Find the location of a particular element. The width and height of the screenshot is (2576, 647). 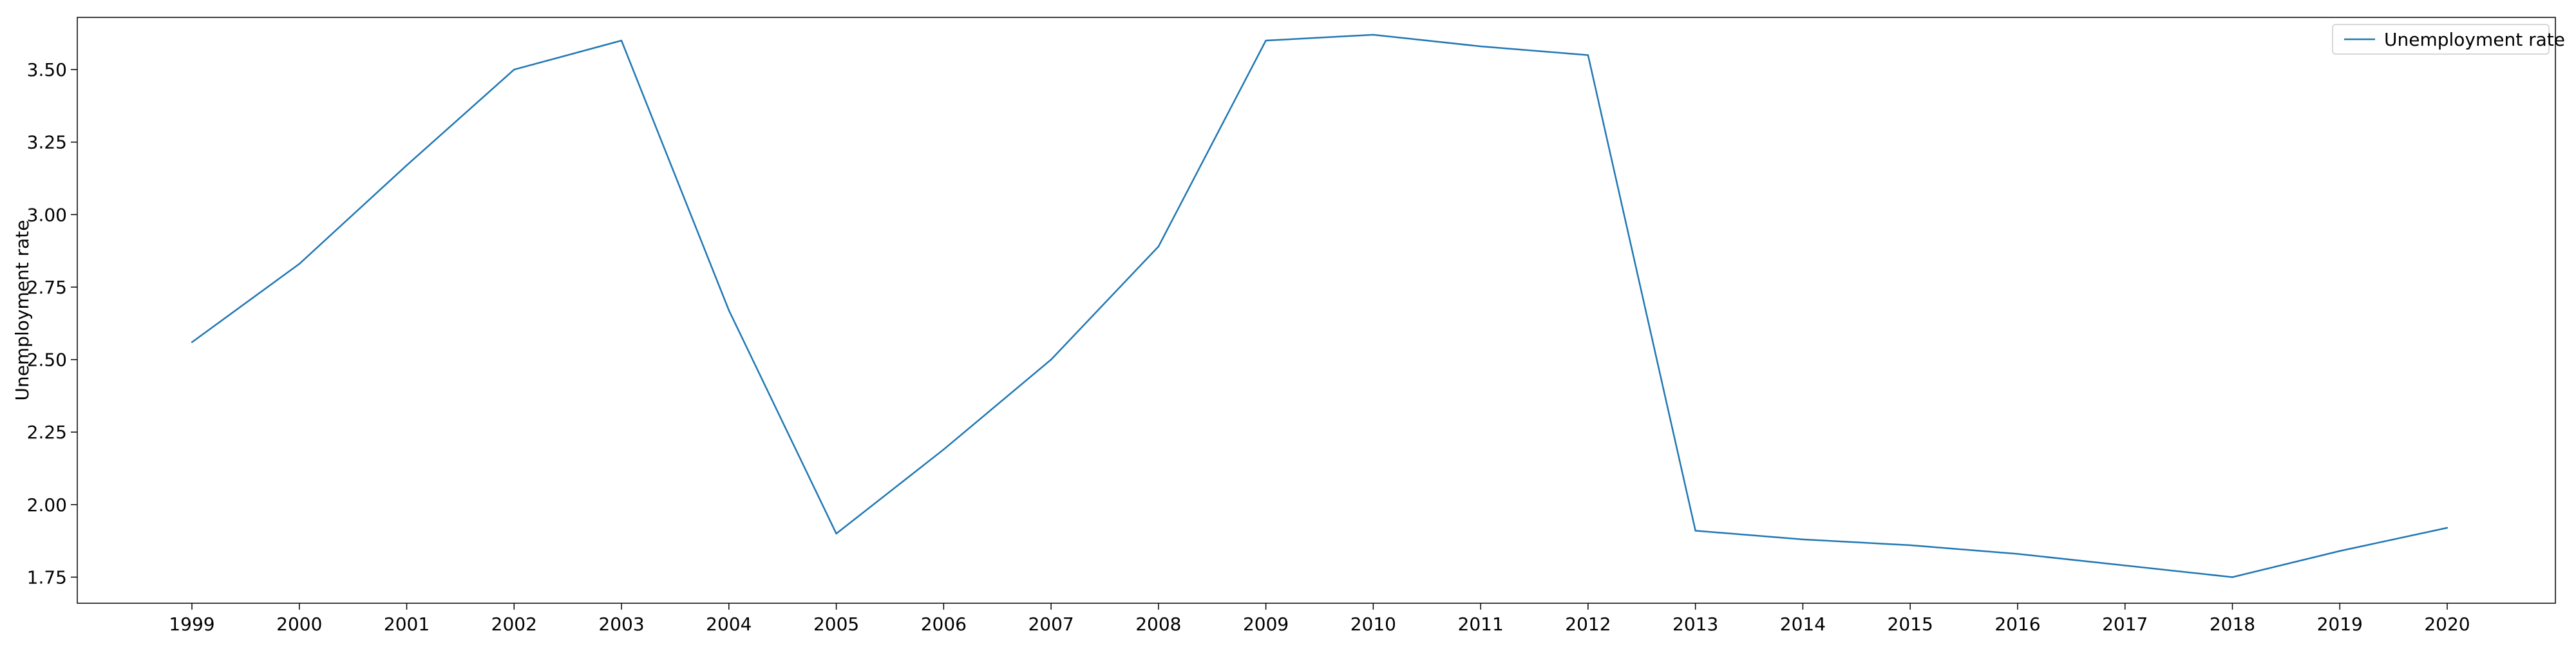

y-axis: 1.75 2.00 2.25 2.50 2.75 3.00 3.25 3.50 is located at coordinates (52, 323).